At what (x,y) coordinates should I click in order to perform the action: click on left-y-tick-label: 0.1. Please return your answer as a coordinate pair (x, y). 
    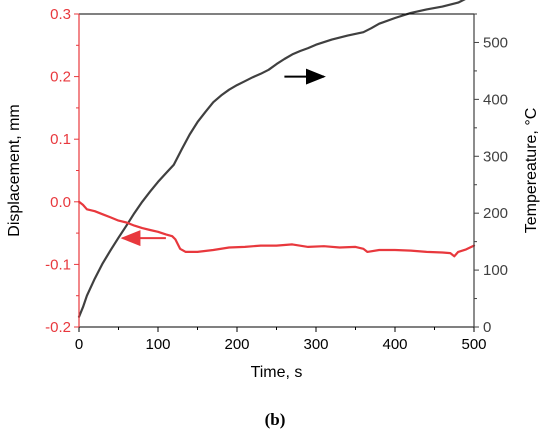
    Looking at the image, I should click on (60, 139).